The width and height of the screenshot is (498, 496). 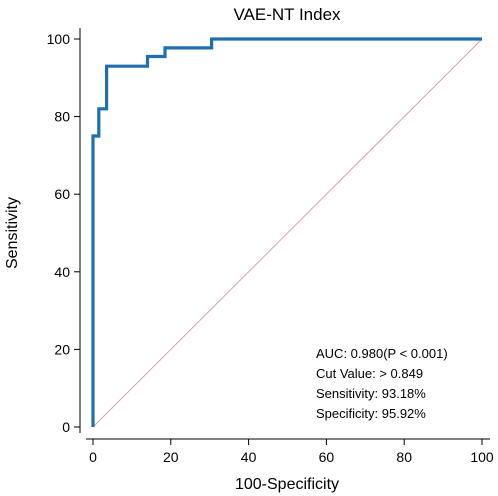 What do you see at coordinates (327, 457) in the screenshot?
I see `x-tick-label: 60` at bounding box center [327, 457].